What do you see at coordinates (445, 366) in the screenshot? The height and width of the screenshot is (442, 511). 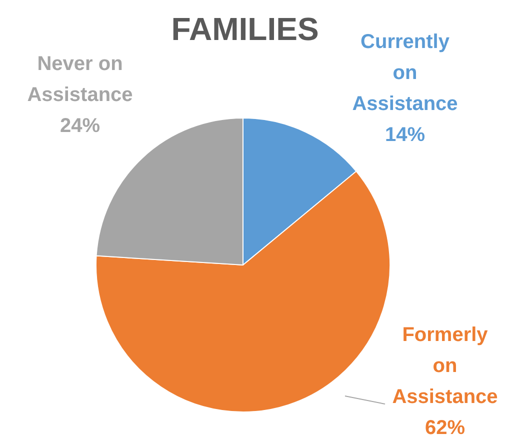 I see `slice-label: Formerly on Assistance` at bounding box center [445, 366].